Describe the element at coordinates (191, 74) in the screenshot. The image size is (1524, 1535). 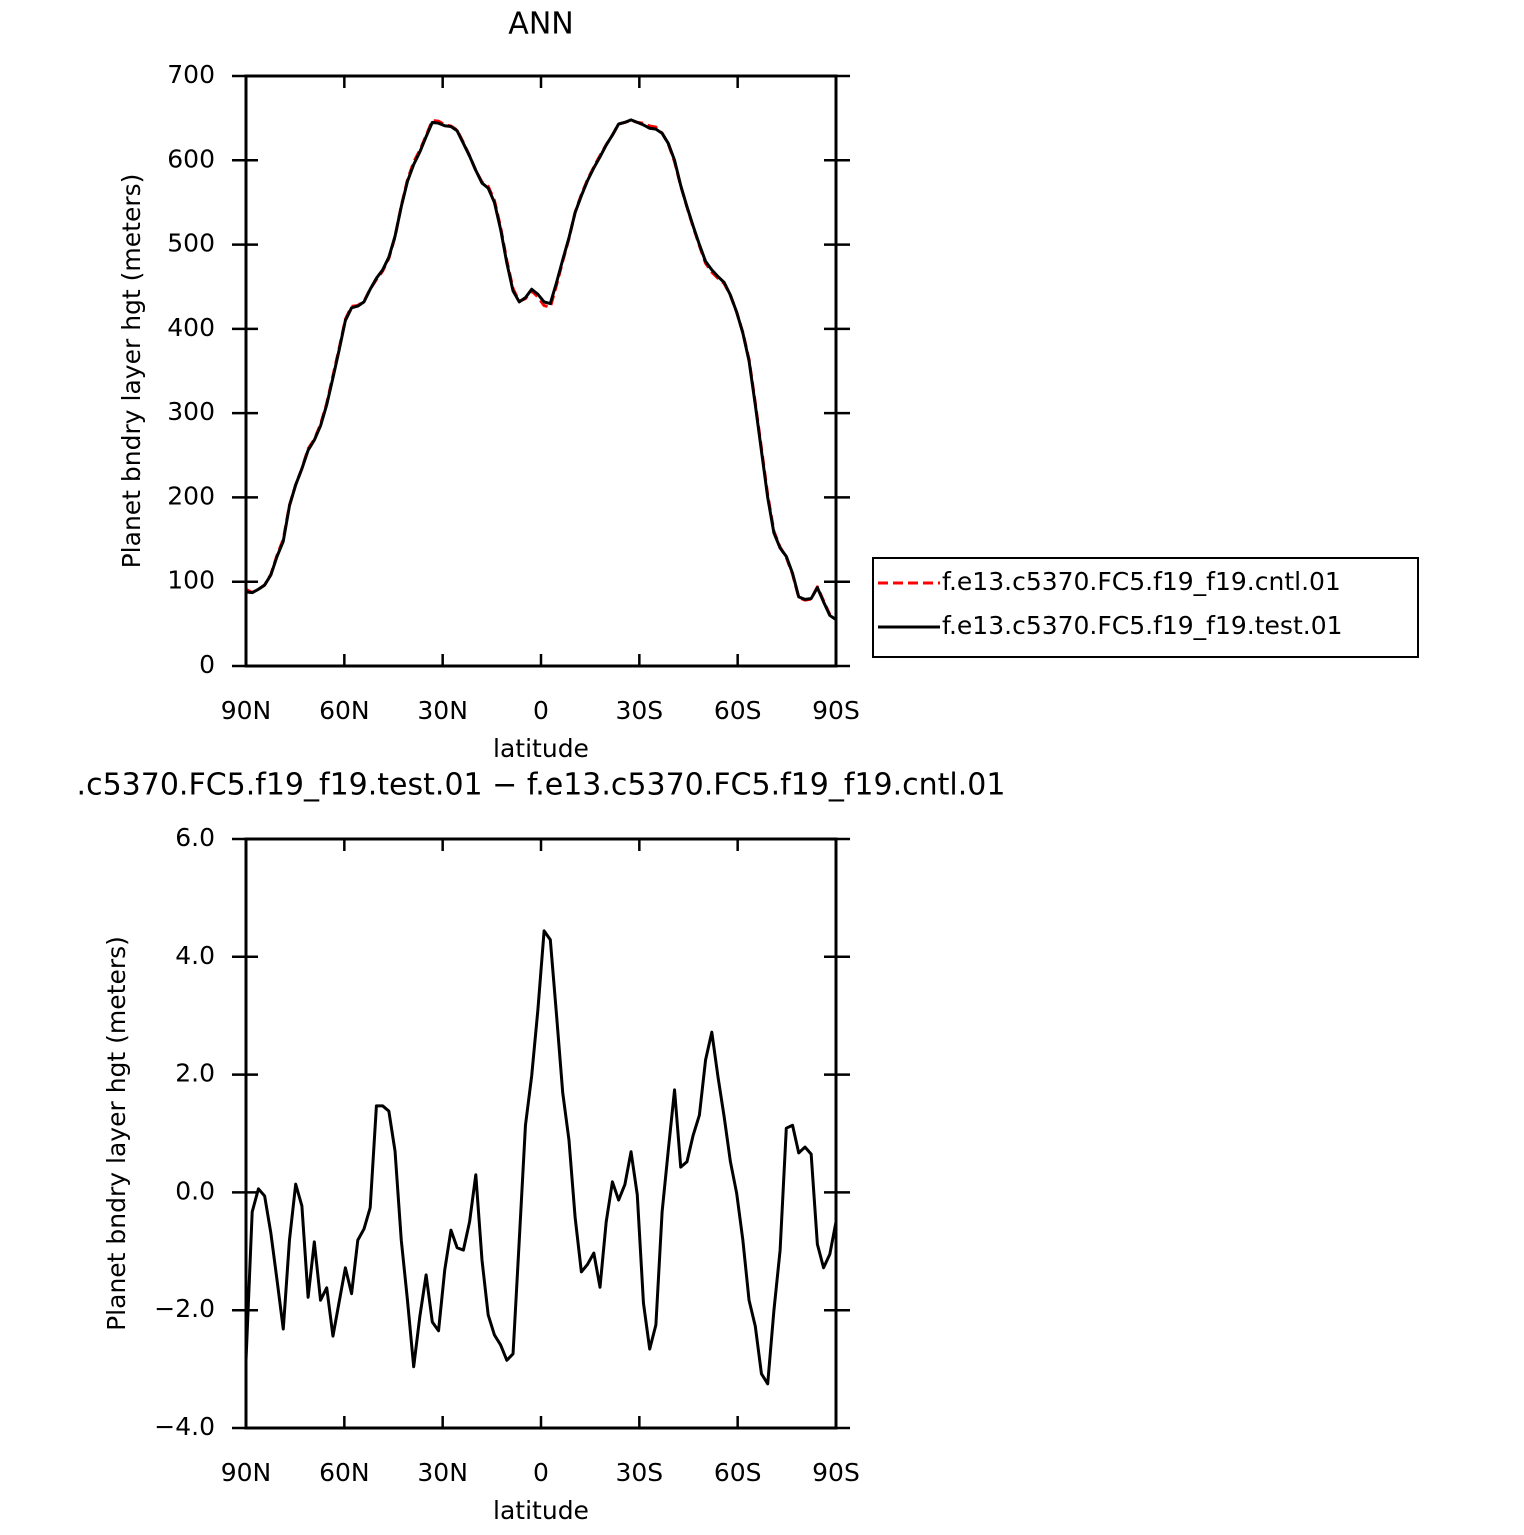
I see `y-tick-label: 700` at that location.